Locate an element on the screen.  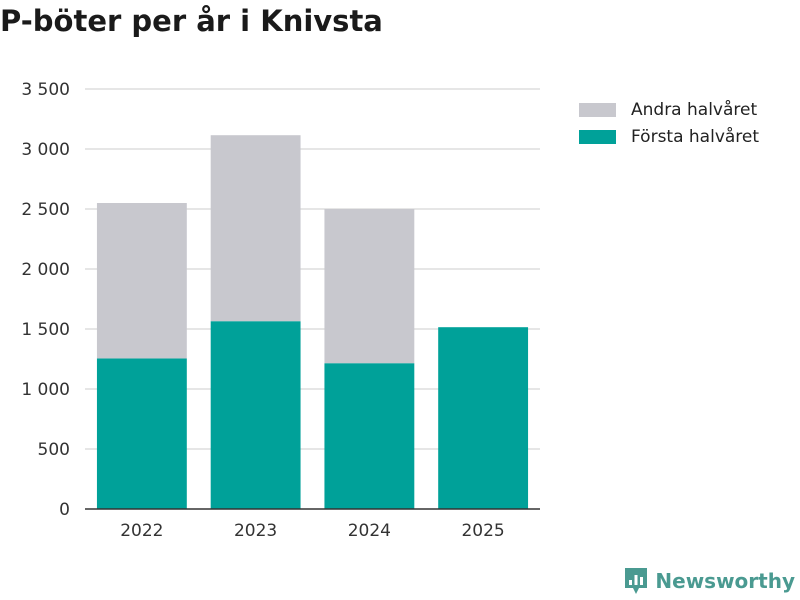
legend: Andra halvåret Första halvåret is located at coordinates (669, 123).